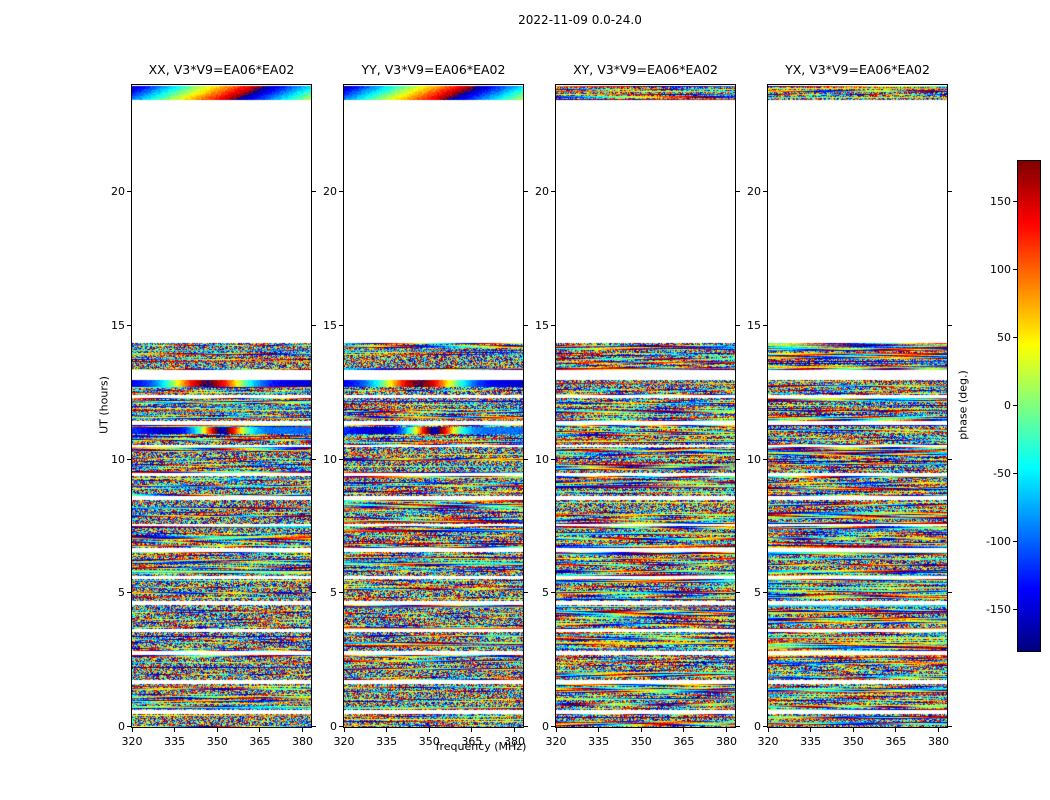  Describe the element at coordinates (221, 406) in the screenshot. I see `heatmap-canvas-xx` at that location.